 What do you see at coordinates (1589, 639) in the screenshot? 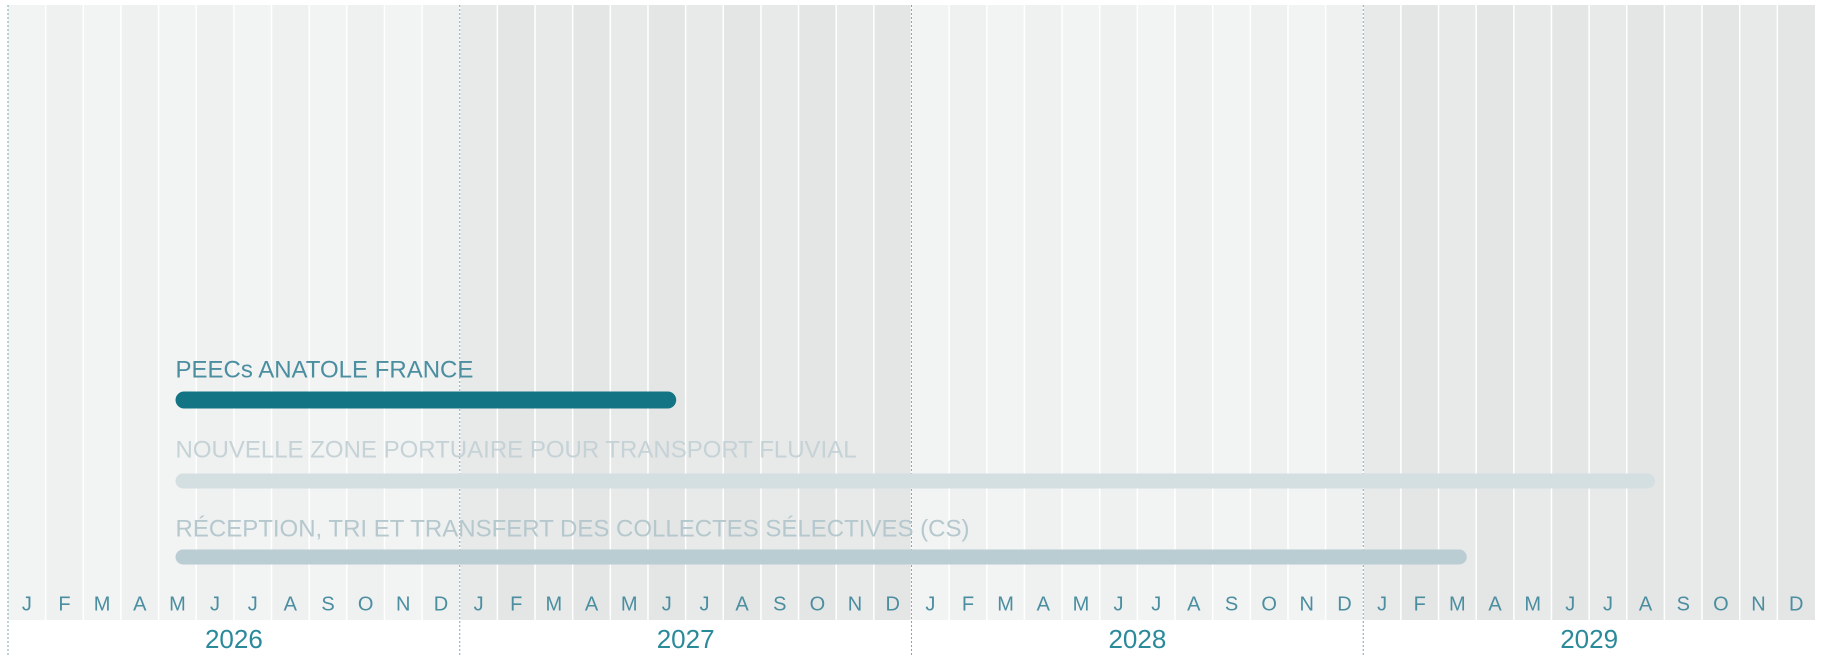
I see `year-label: 2029` at bounding box center [1589, 639].